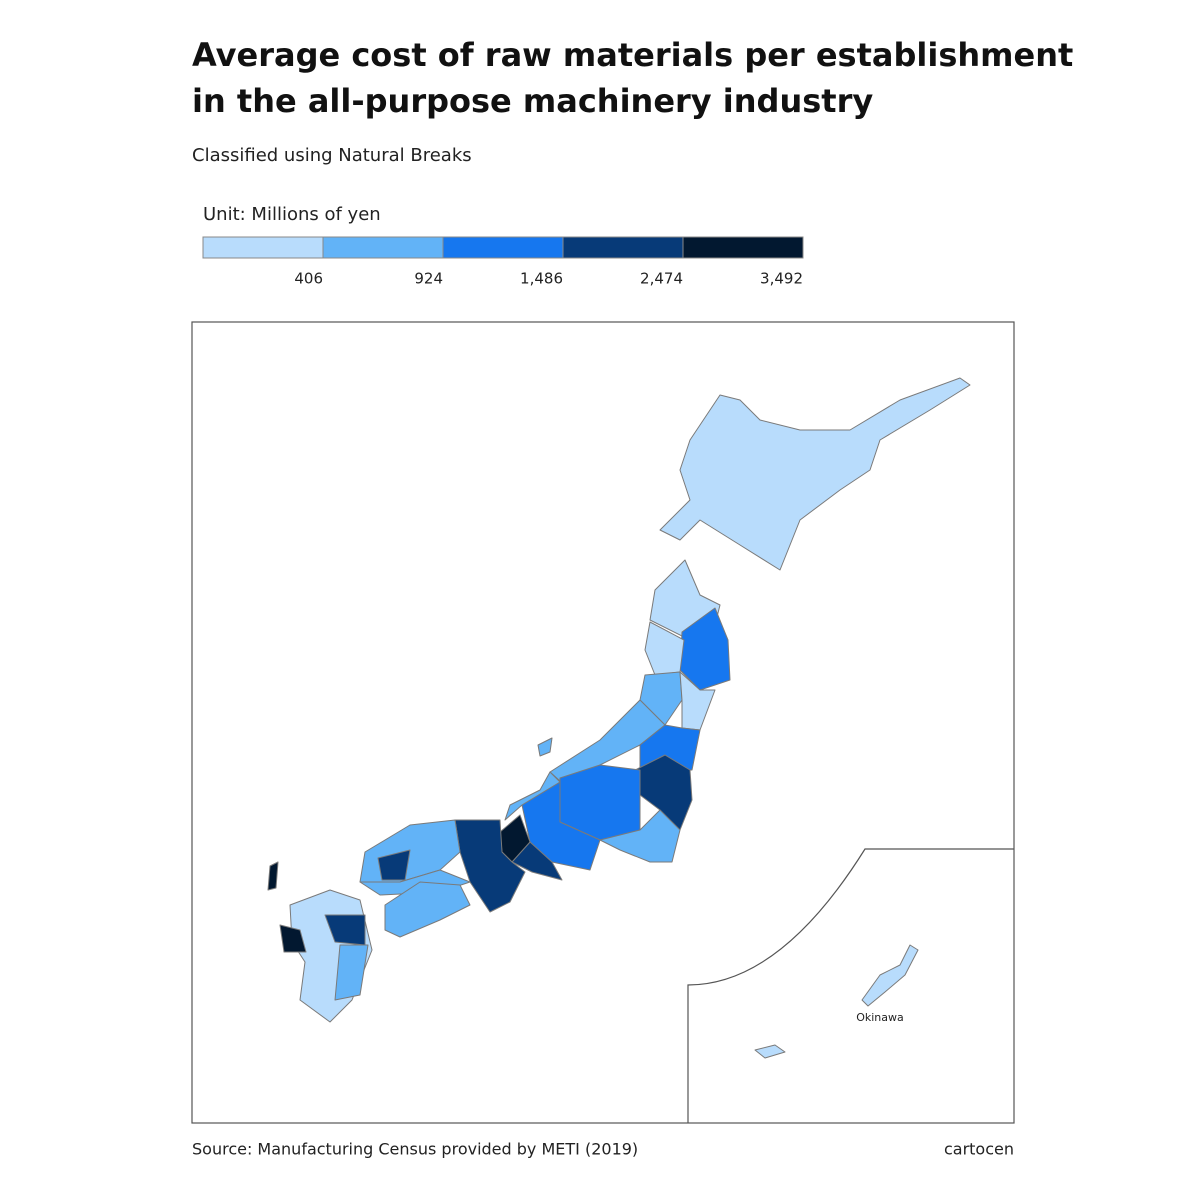 This screenshot has height=1200, width=1200. What do you see at coordinates (351, 972) in the screenshot?
I see `miyazaki` at bounding box center [351, 972].